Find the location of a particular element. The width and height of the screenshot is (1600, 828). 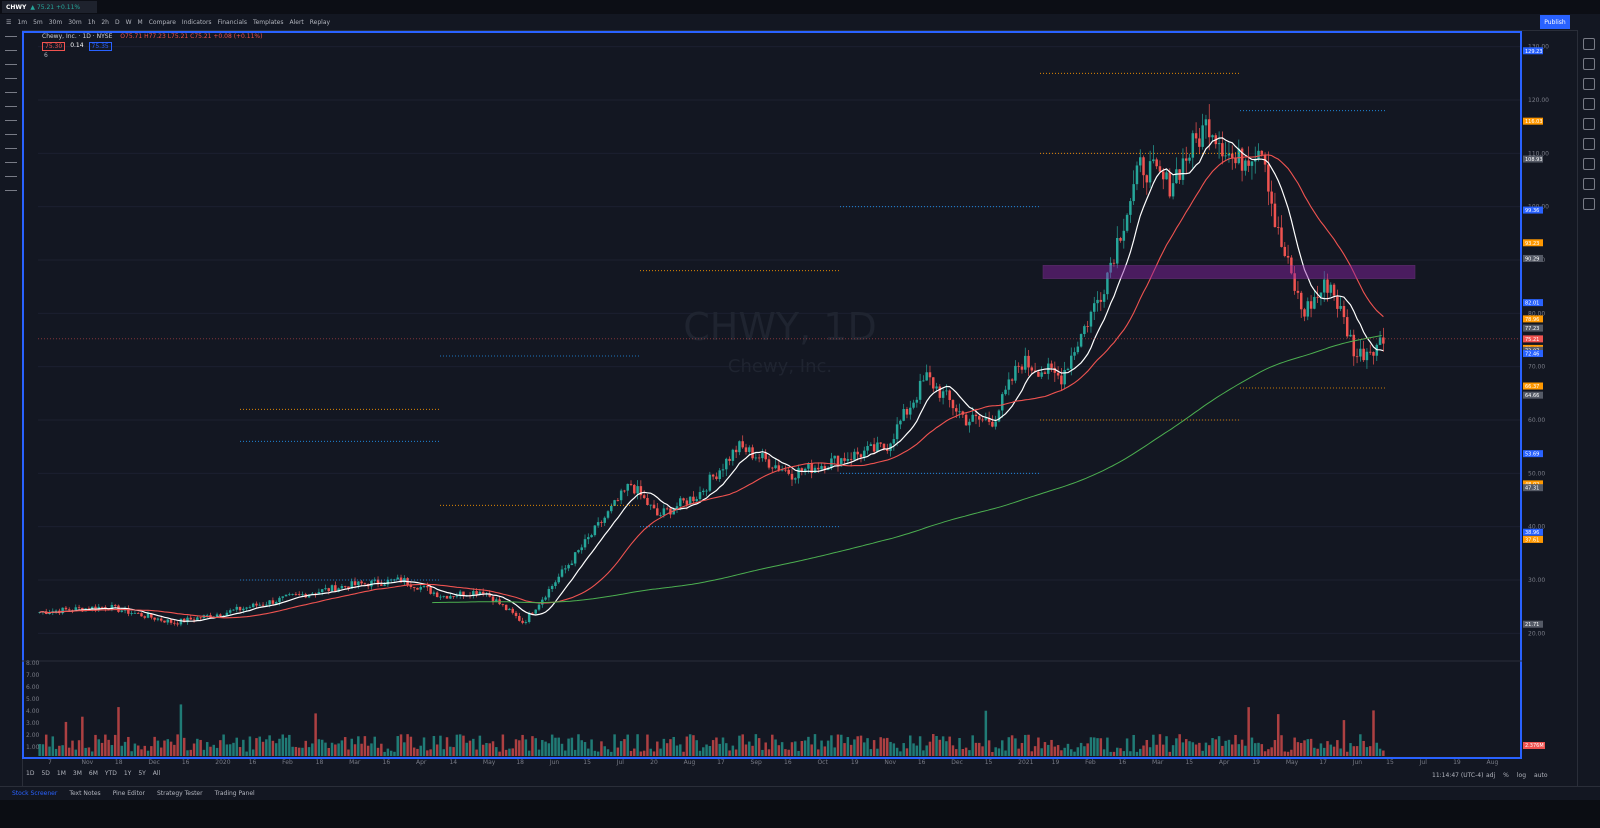

range-all: All is located at coordinates (156, 773).